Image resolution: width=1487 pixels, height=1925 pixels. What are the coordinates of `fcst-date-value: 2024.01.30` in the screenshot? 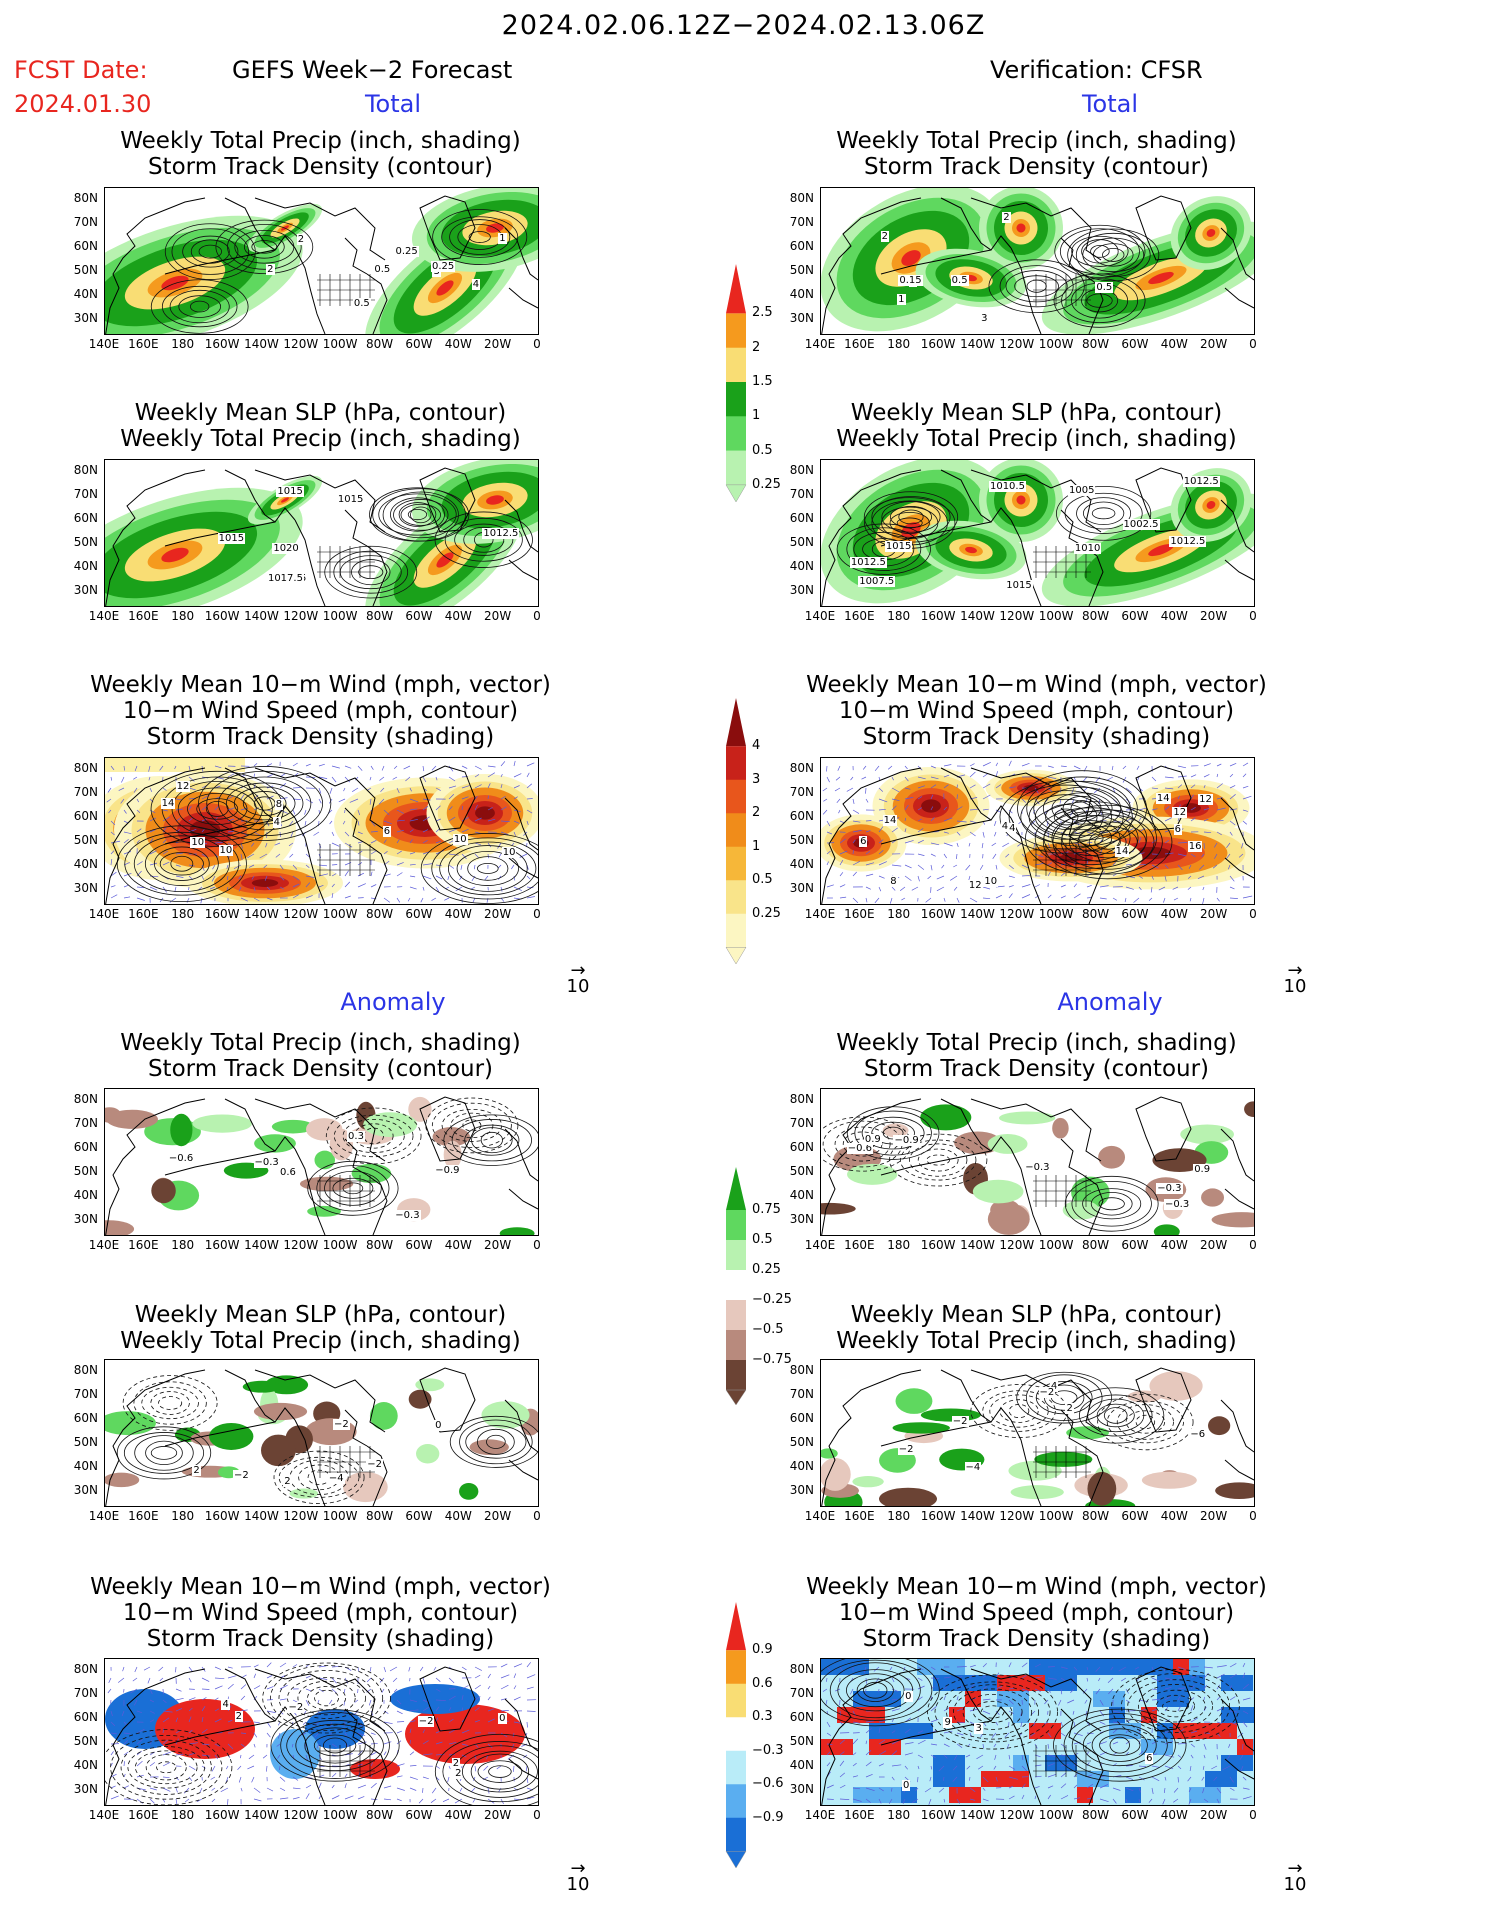 It's located at (83, 104).